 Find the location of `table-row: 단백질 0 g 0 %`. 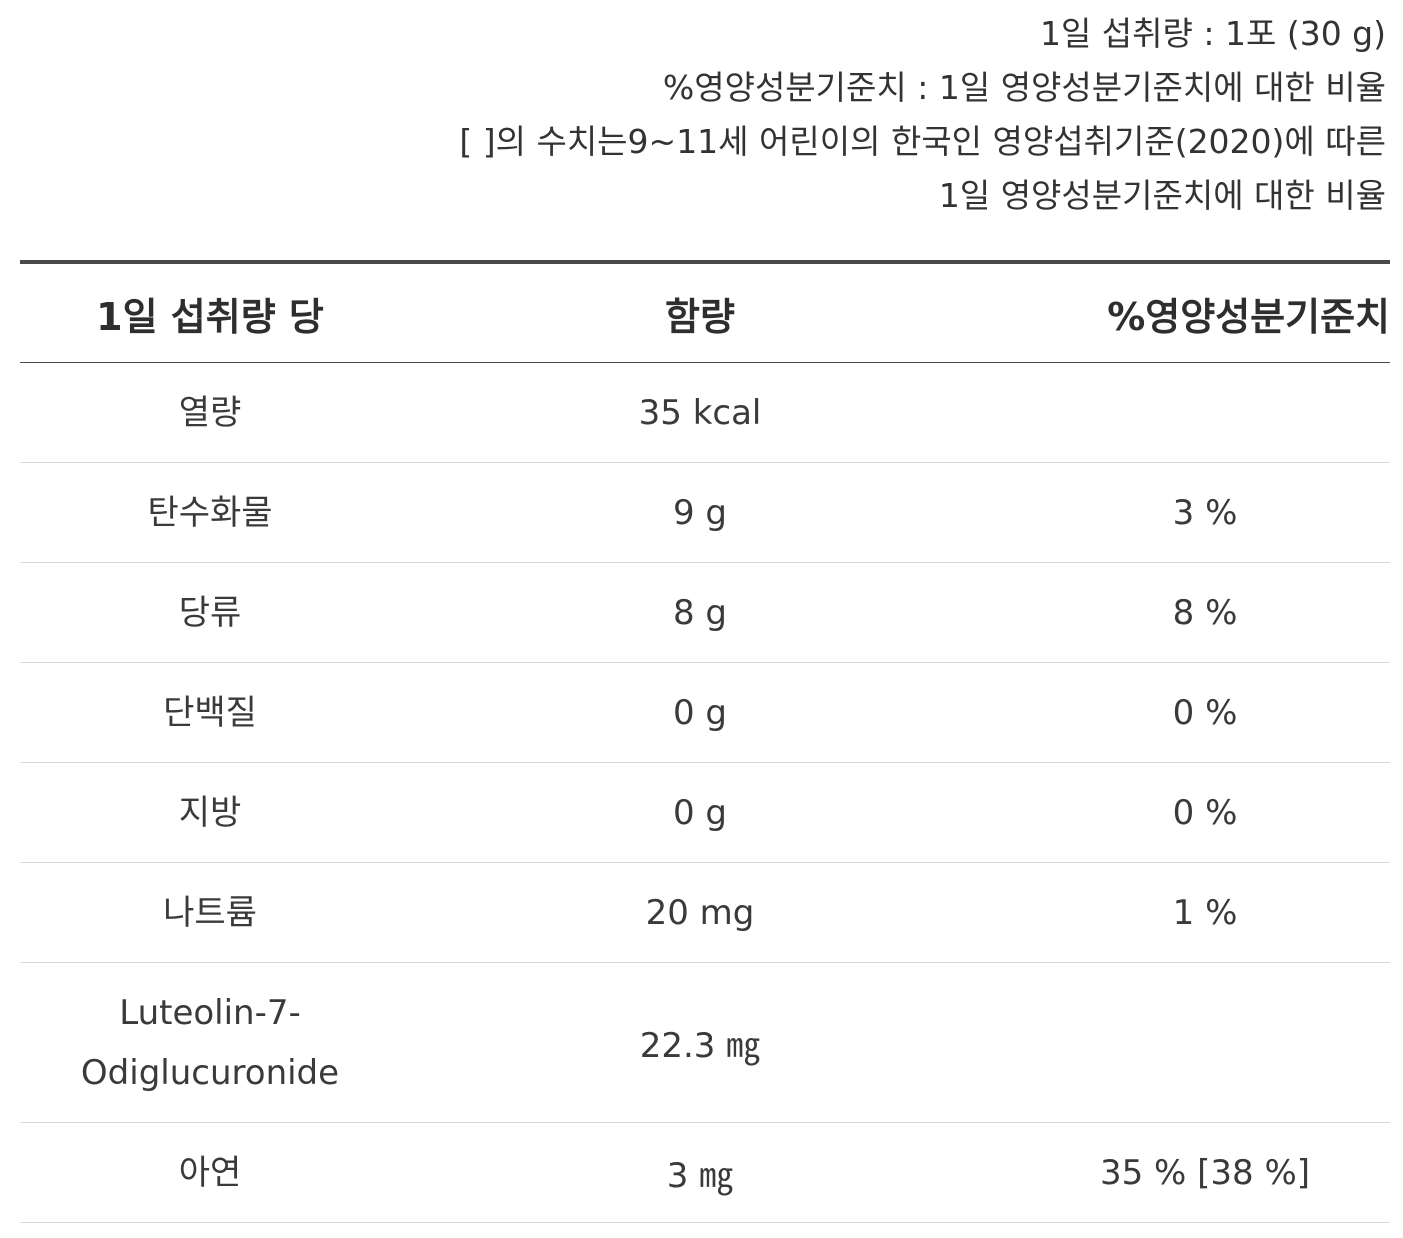

table-row: 단백질 0 g 0 % is located at coordinates (705, 713).